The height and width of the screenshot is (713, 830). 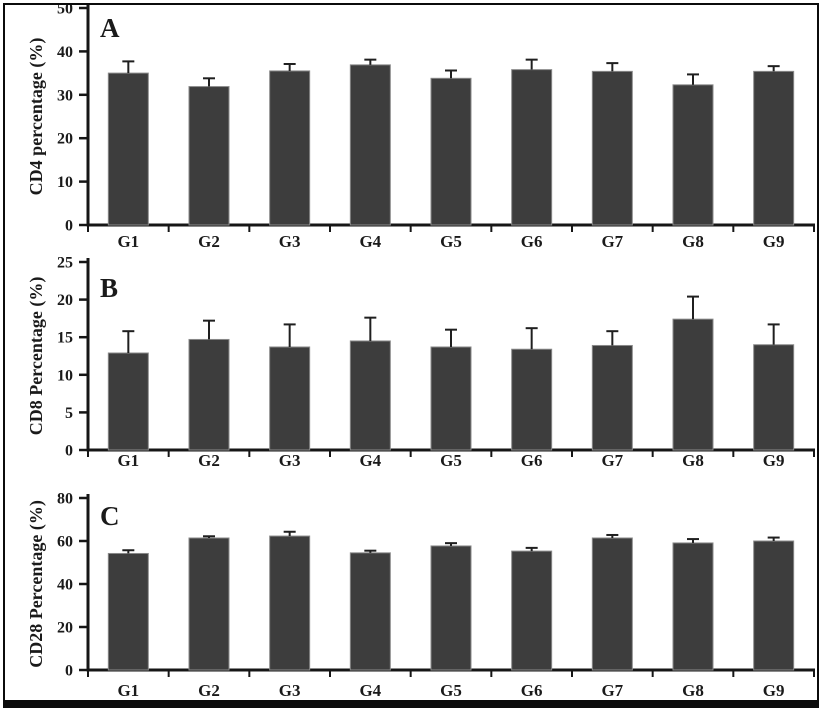 I want to click on y-tick-label: 5, so click(x=69, y=413).